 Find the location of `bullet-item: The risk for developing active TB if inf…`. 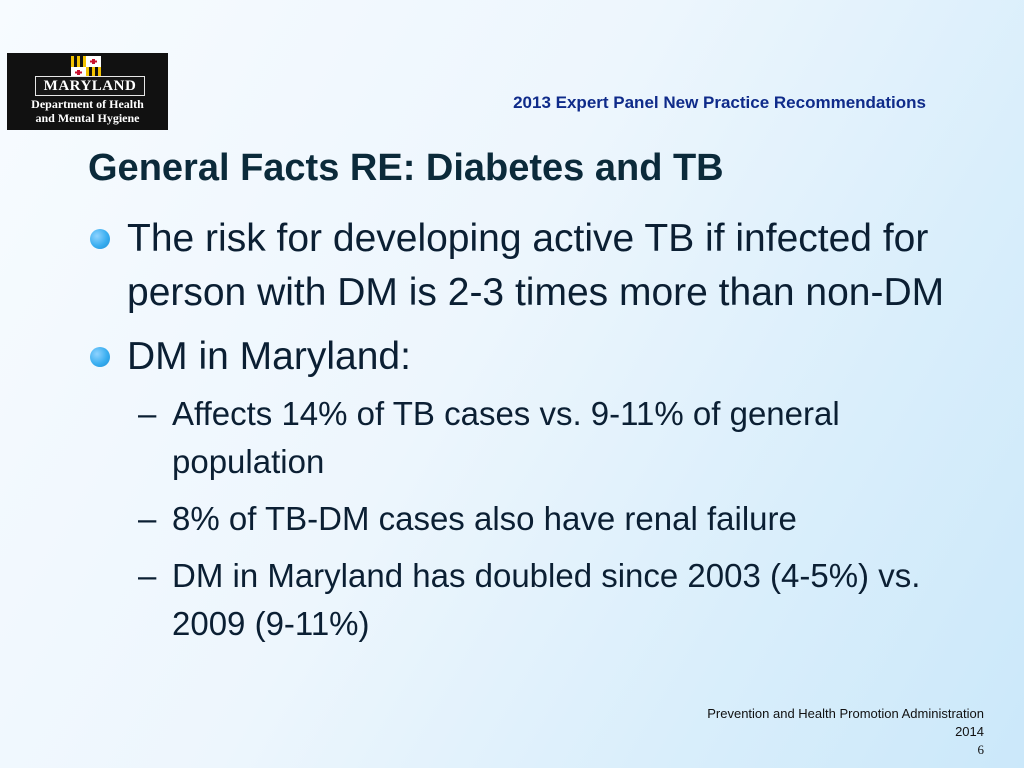

bullet-item: The risk for developing active TB if inf… is located at coordinates (518, 266).